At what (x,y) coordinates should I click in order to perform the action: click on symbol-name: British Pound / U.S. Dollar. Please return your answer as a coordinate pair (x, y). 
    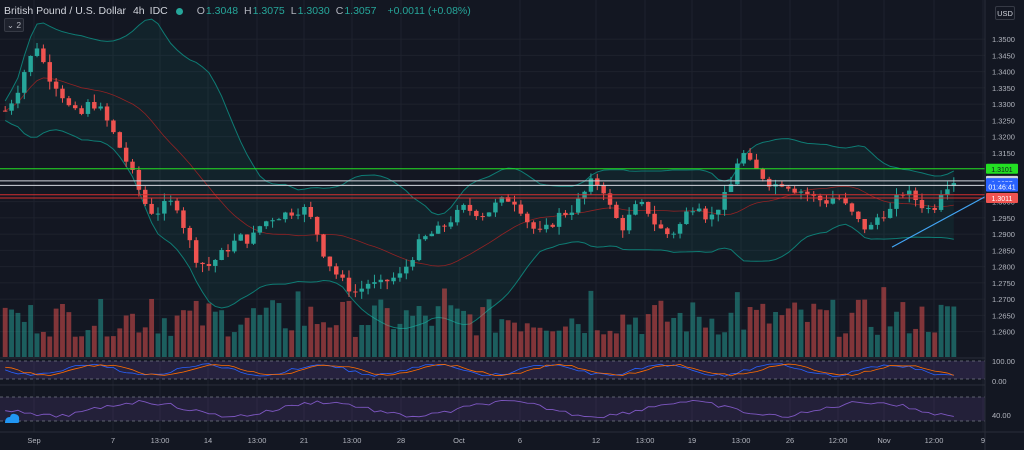
    Looking at the image, I should click on (65, 11).